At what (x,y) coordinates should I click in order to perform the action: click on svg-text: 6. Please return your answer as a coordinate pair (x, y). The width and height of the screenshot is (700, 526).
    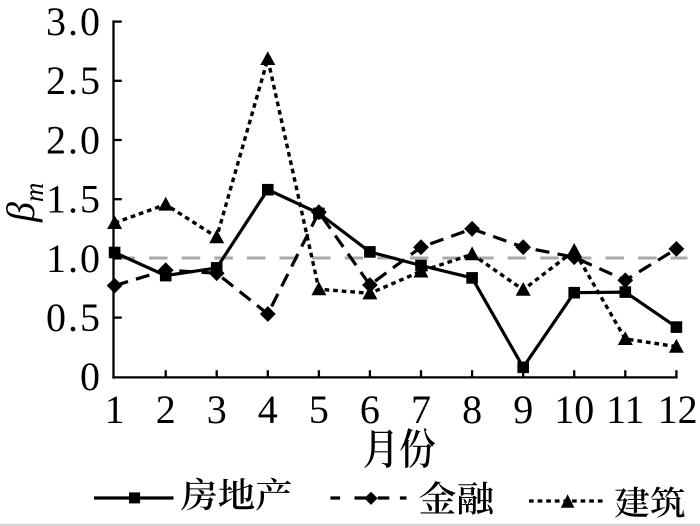
    Looking at the image, I should click on (370, 409).